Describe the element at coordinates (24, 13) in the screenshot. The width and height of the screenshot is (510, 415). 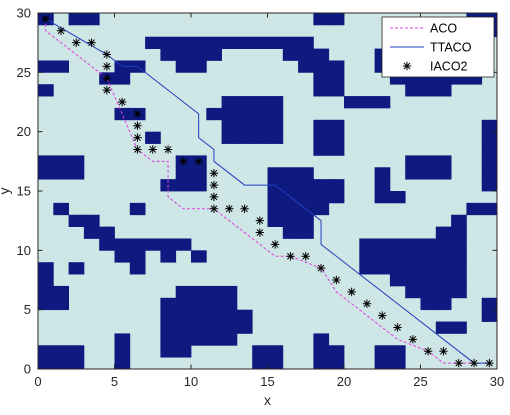
I see `y-tick-label: 30` at that location.